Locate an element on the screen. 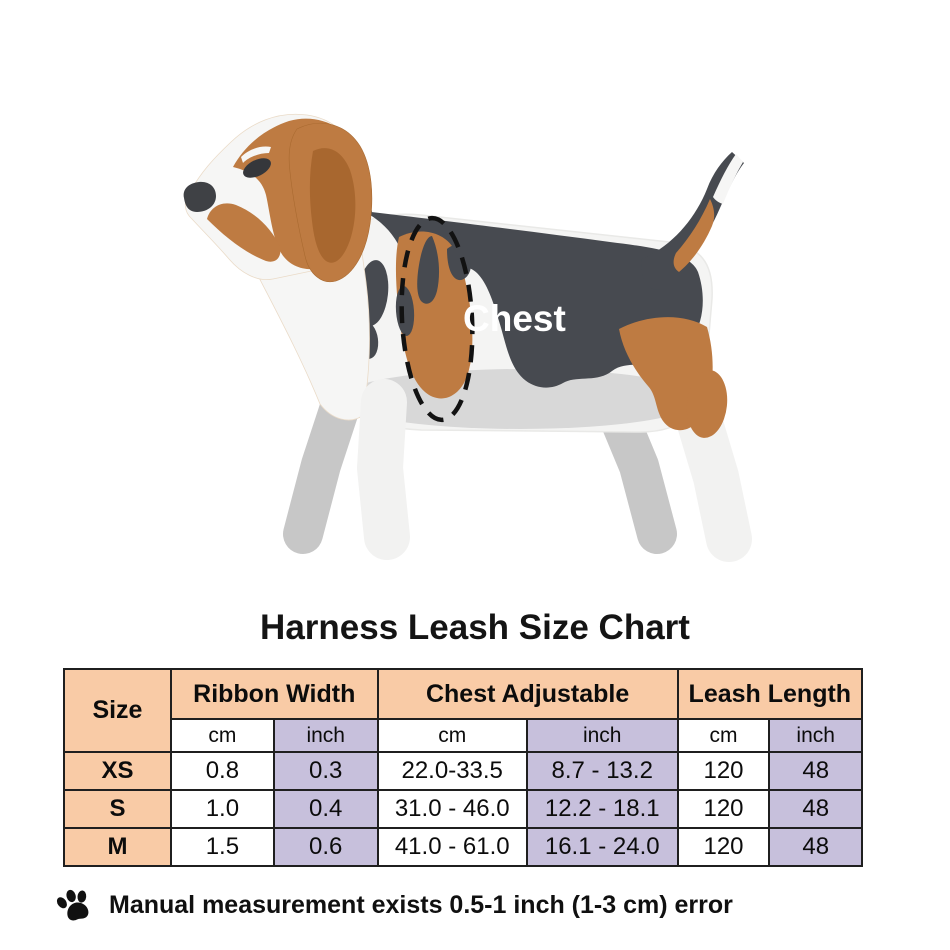 This screenshot has width=950, height=950. table-row-m: M 1.5 0.6 41.0 - 61.0 16.1 - 24.0 120 48 is located at coordinates (463, 847).